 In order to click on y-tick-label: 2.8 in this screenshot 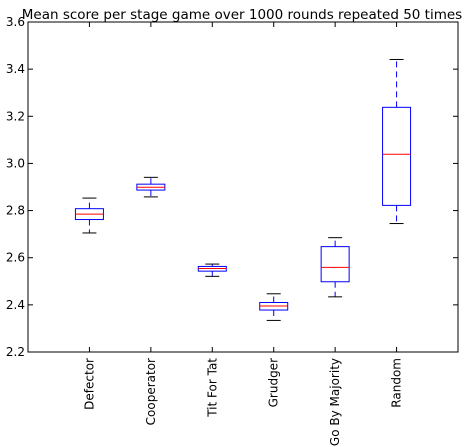, I will do `click(15, 211)`.